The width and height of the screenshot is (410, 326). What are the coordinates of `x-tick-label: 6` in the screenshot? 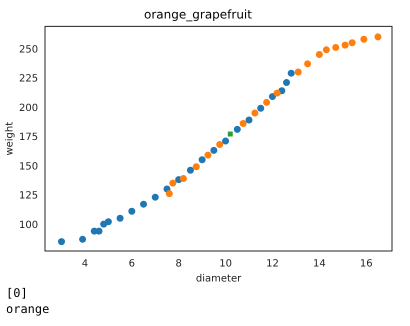 It's located at (132, 264).